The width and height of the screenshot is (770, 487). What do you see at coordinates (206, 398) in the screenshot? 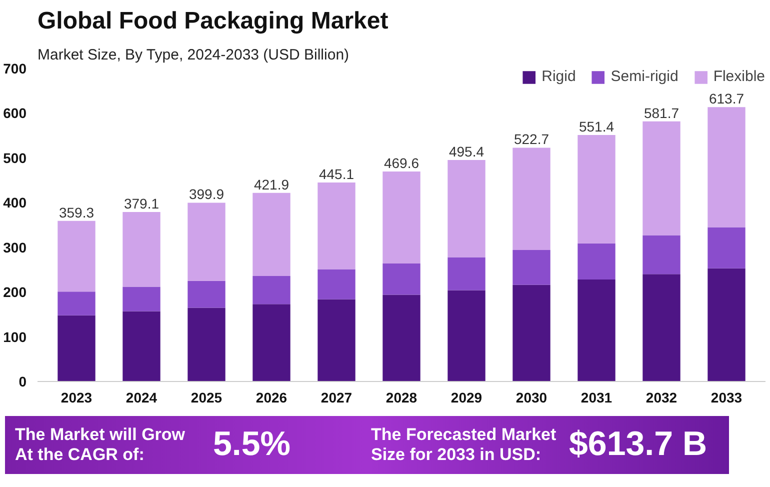
I see `x-tick-label: 2025` at bounding box center [206, 398].